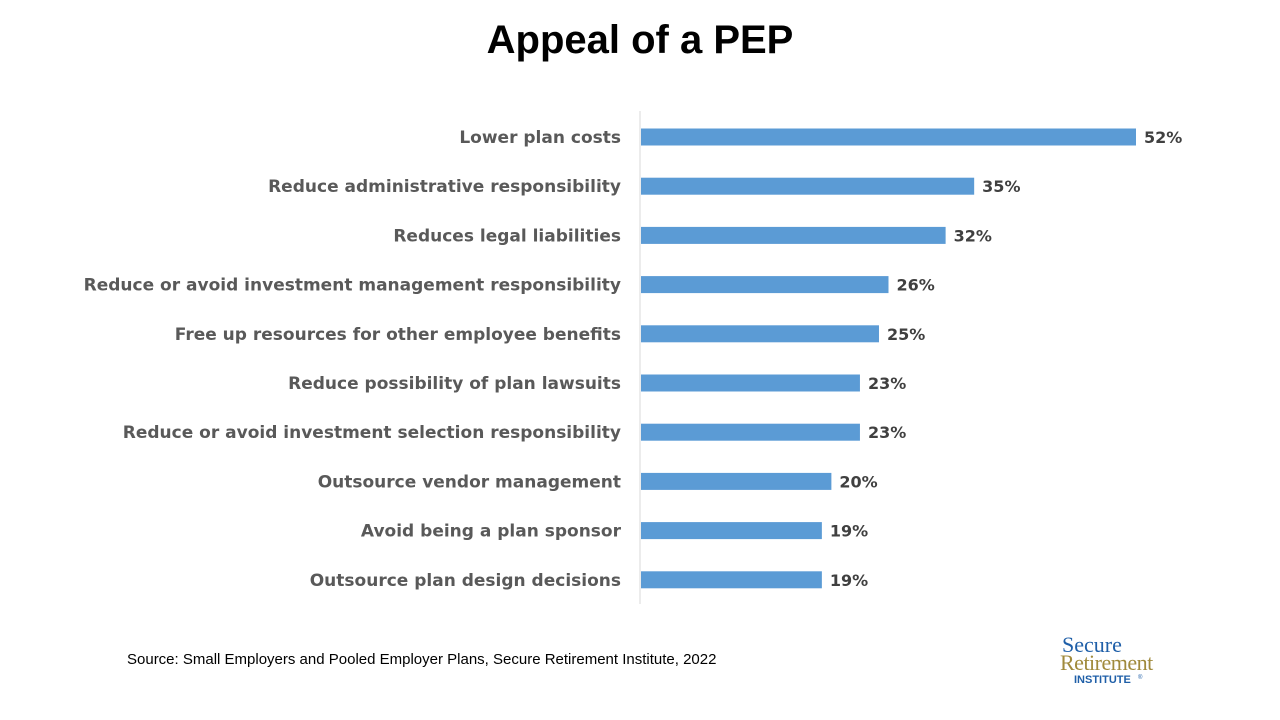 Image resolution: width=1280 pixels, height=720 pixels. I want to click on logo-line-secure: Secure, so click(1092, 644).